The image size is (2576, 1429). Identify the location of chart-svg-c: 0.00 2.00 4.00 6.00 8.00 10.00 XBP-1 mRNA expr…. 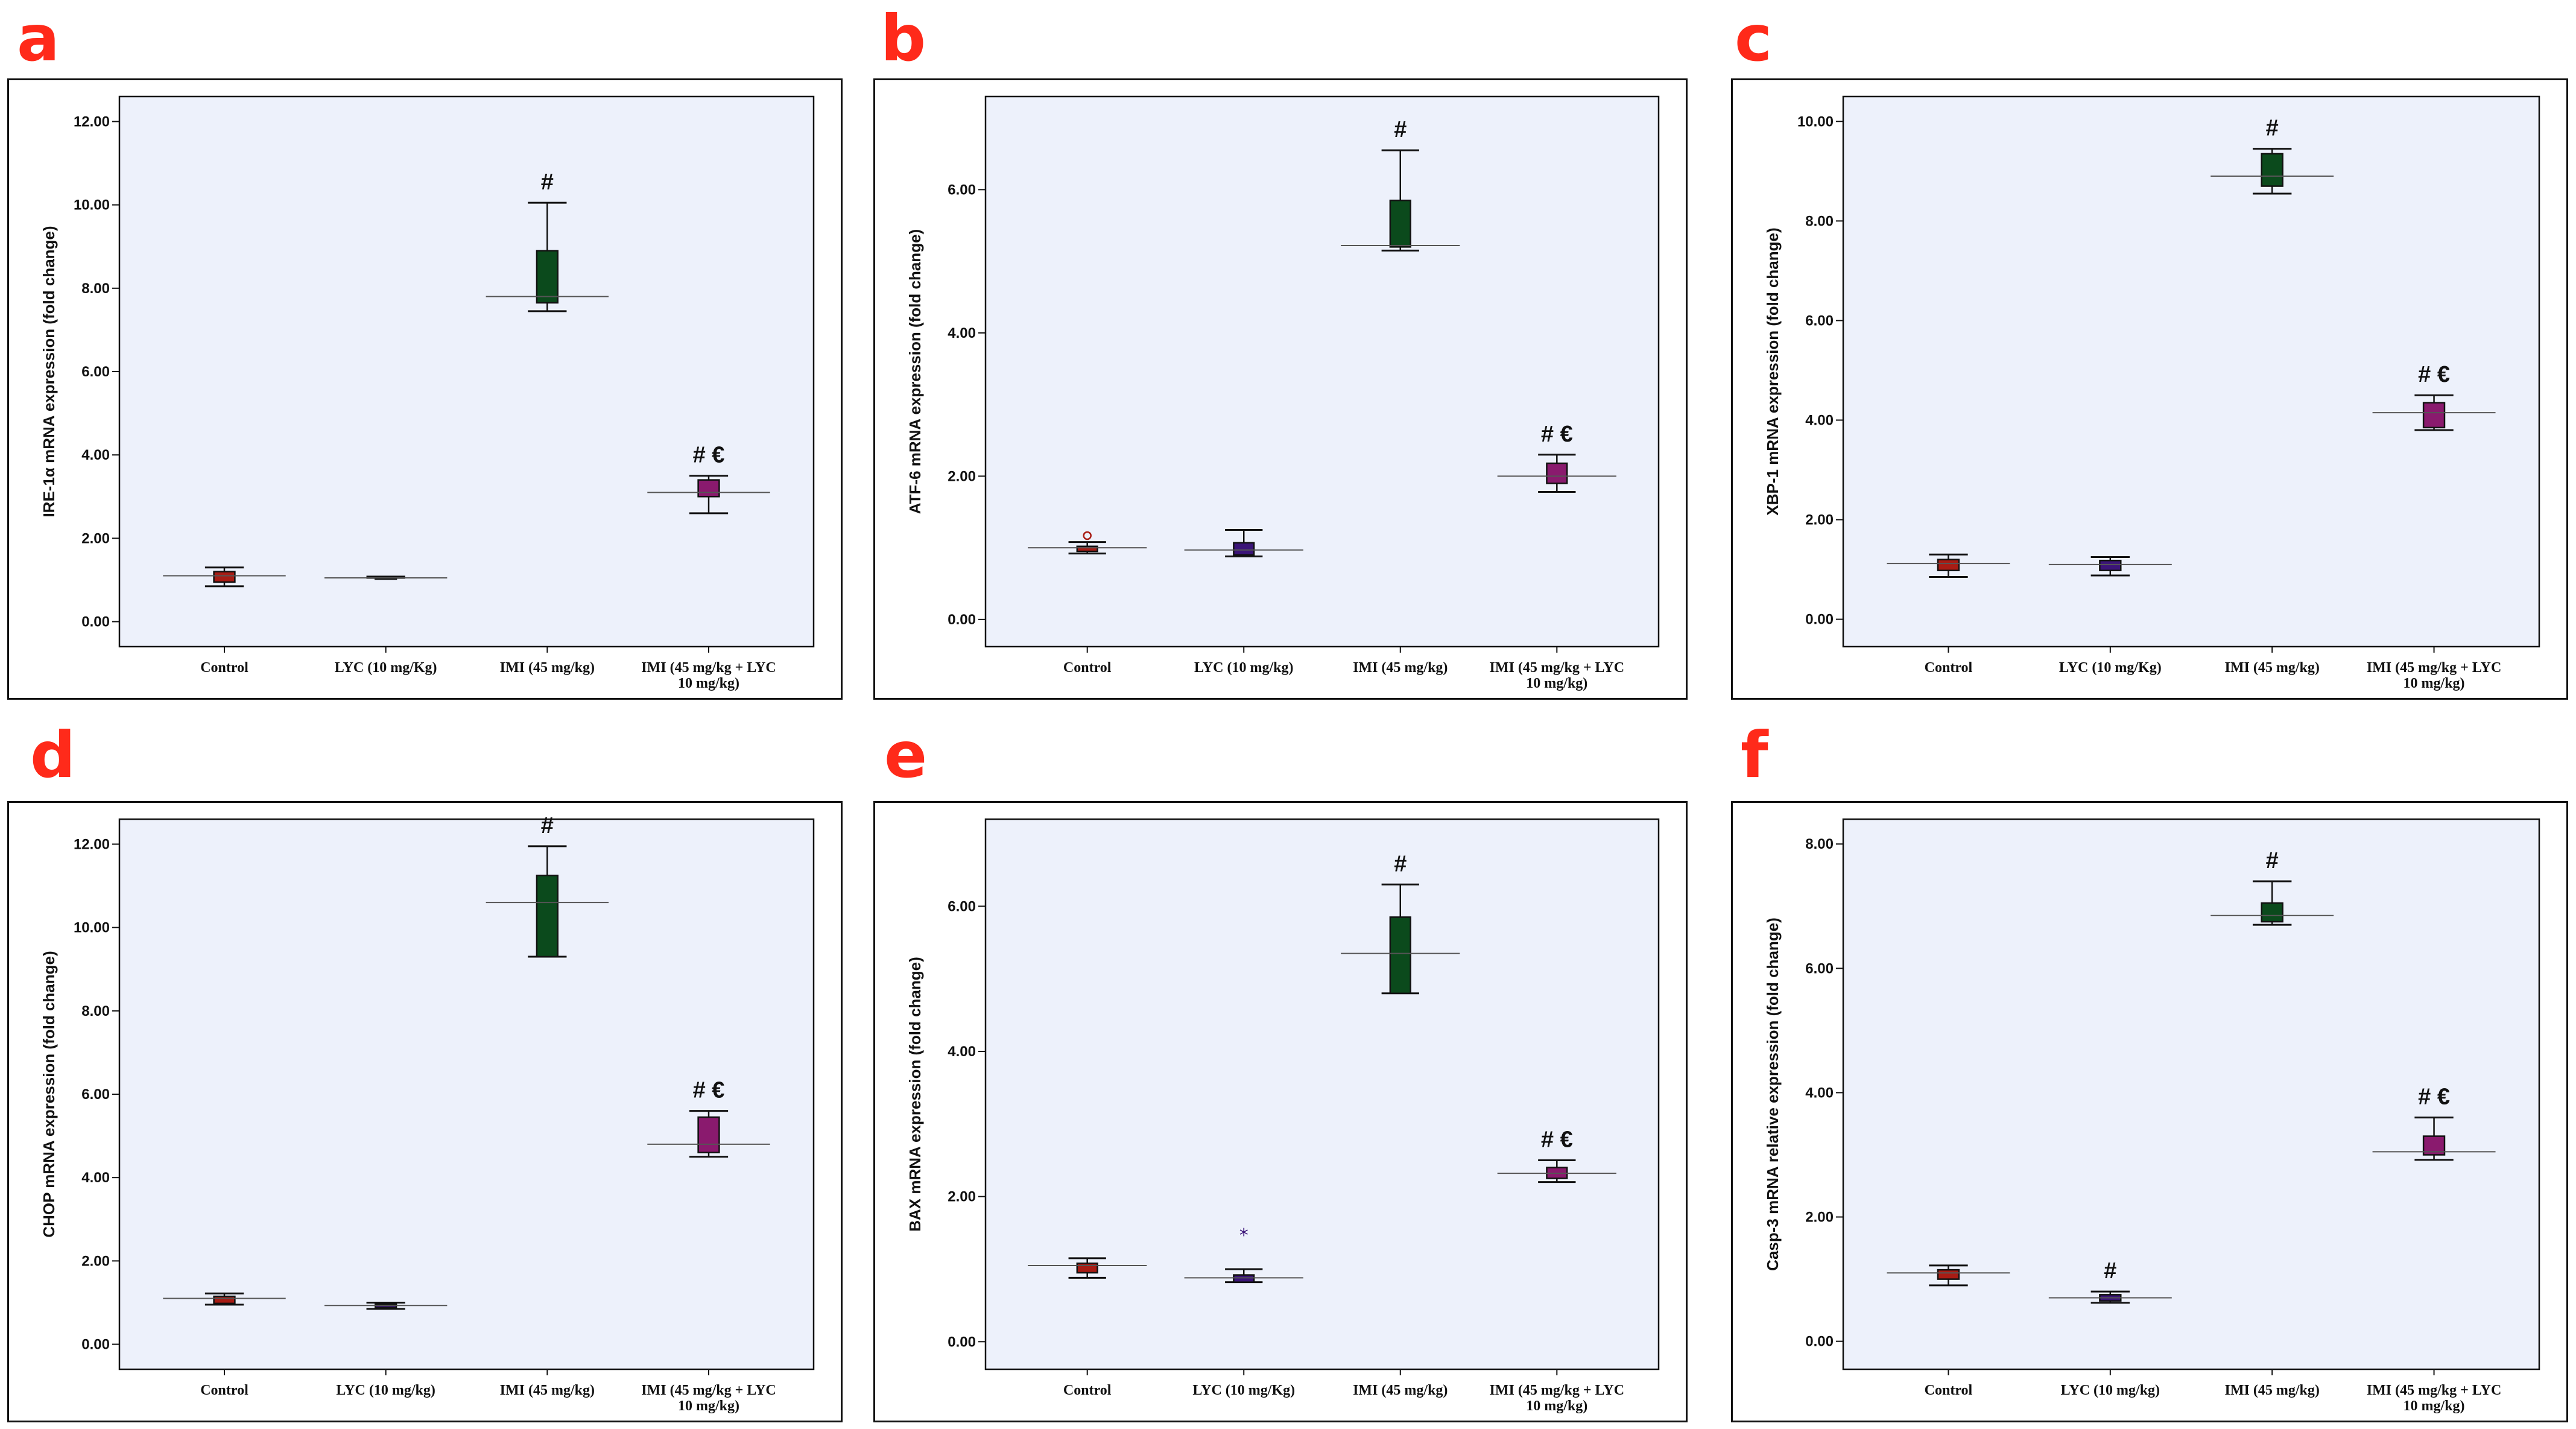
(2152, 393).